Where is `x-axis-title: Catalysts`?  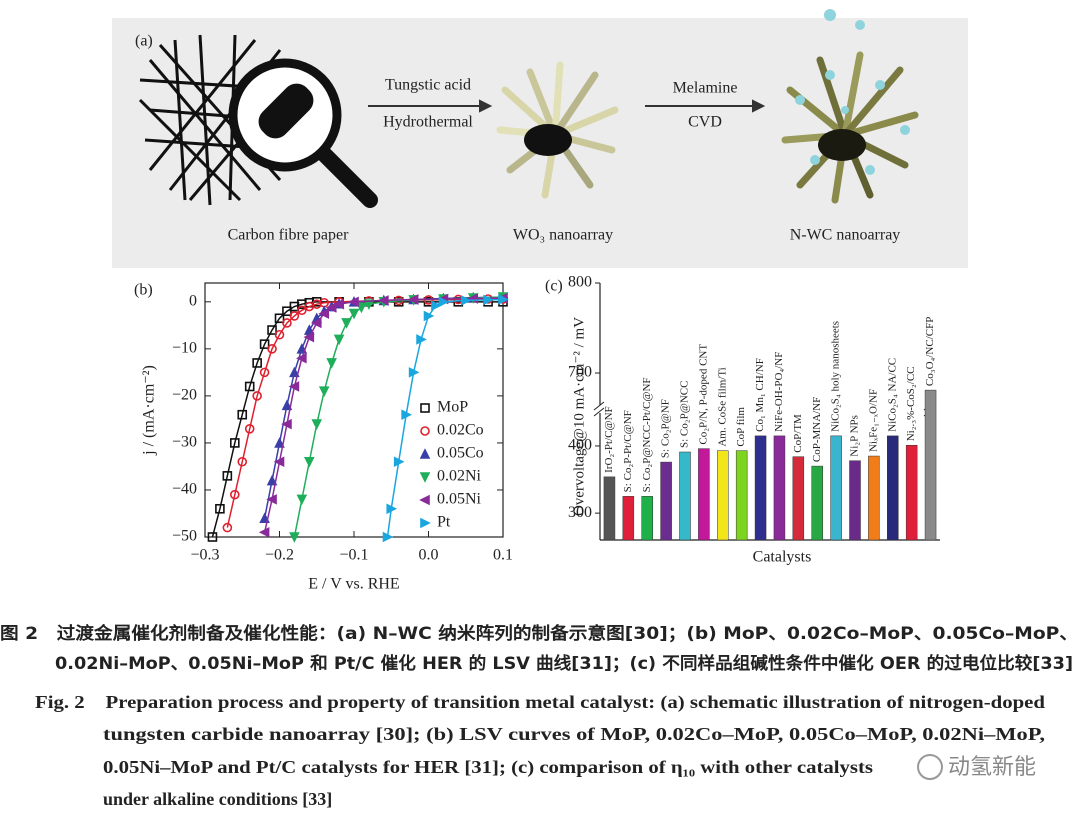 x-axis-title: Catalysts is located at coordinates (782, 557).